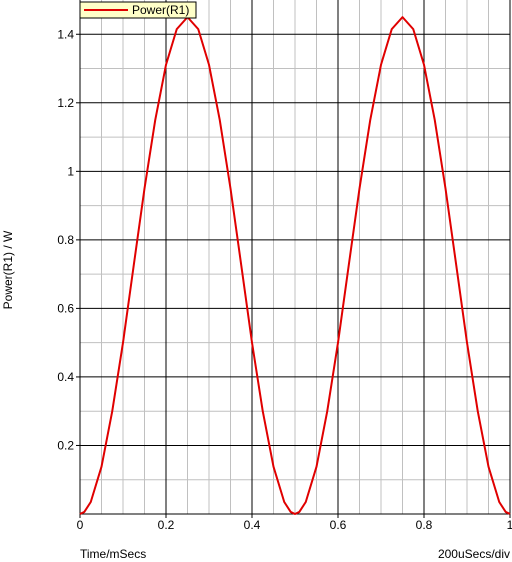 The width and height of the screenshot is (512, 562). Describe the element at coordinates (474, 554) in the screenshot. I see `scale-label: 200uSecs/div` at that location.